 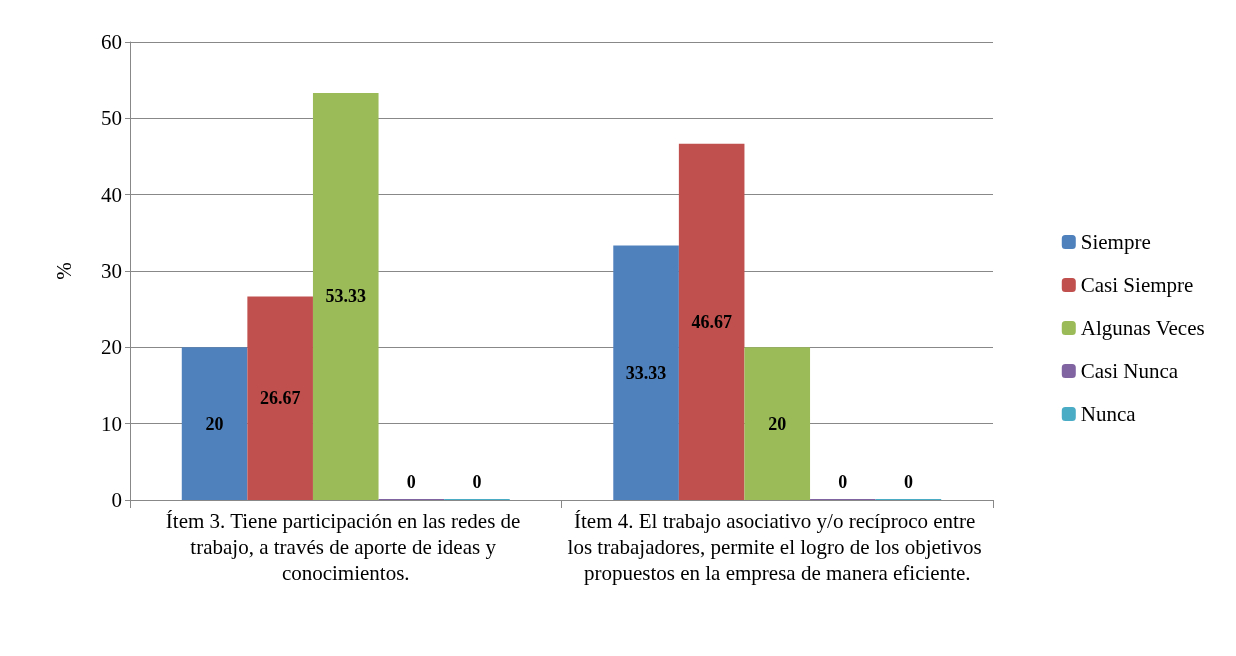 What do you see at coordinates (1129, 371) in the screenshot?
I see `legend-label: Casi Nunca` at bounding box center [1129, 371].